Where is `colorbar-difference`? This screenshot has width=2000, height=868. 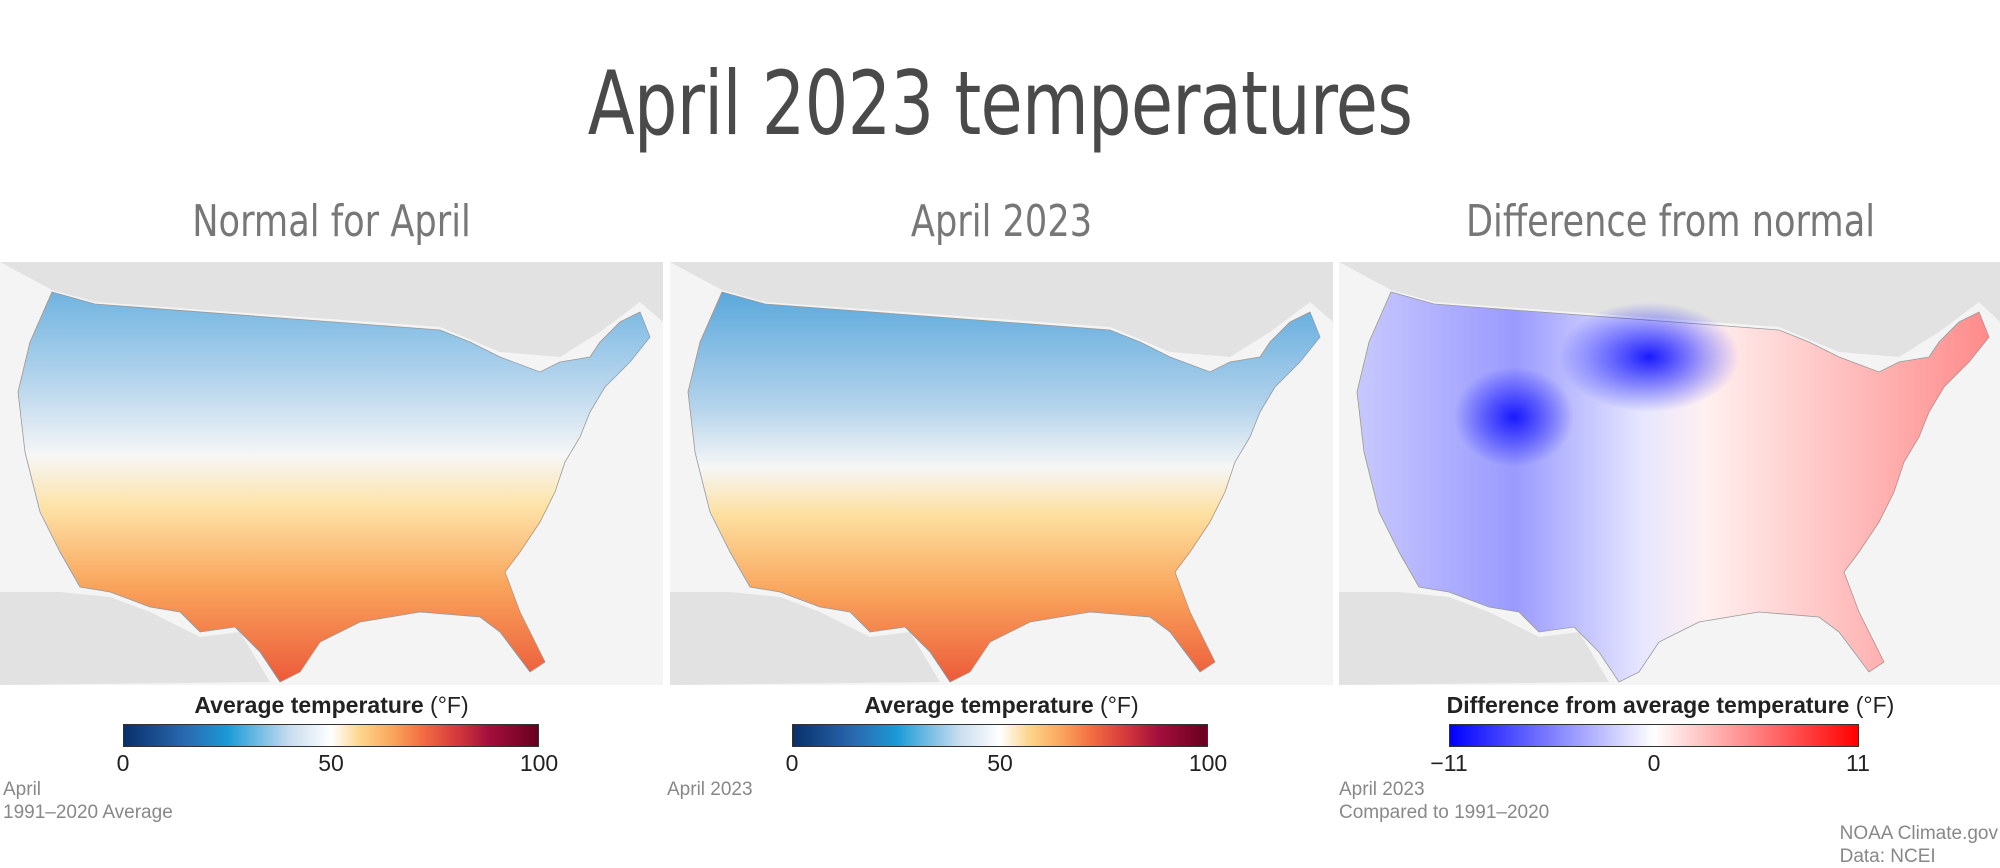
colorbar-difference is located at coordinates (1654, 735).